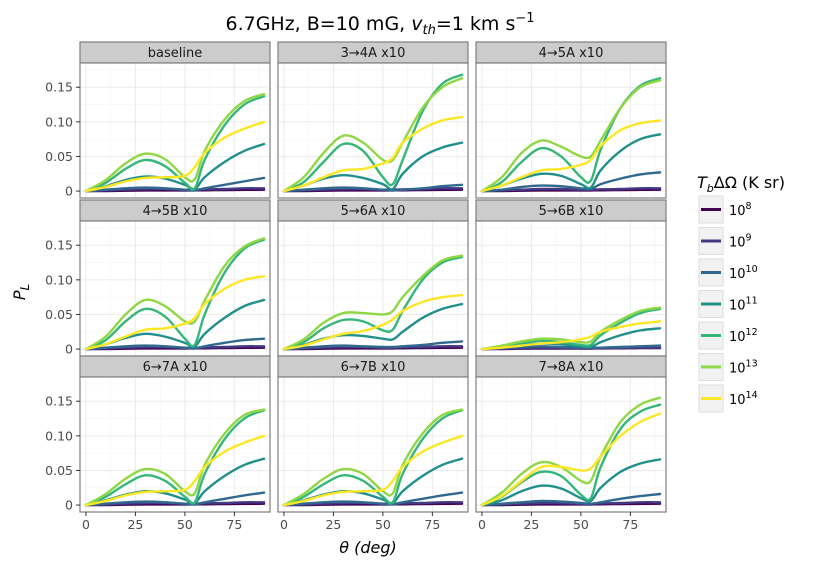 The height and width of the screenshot is (568, 831). What do you see at coordinates (752, 269) in the screenshot?
I see `legend-label-exp: 10` at bounding box center [752, 269].